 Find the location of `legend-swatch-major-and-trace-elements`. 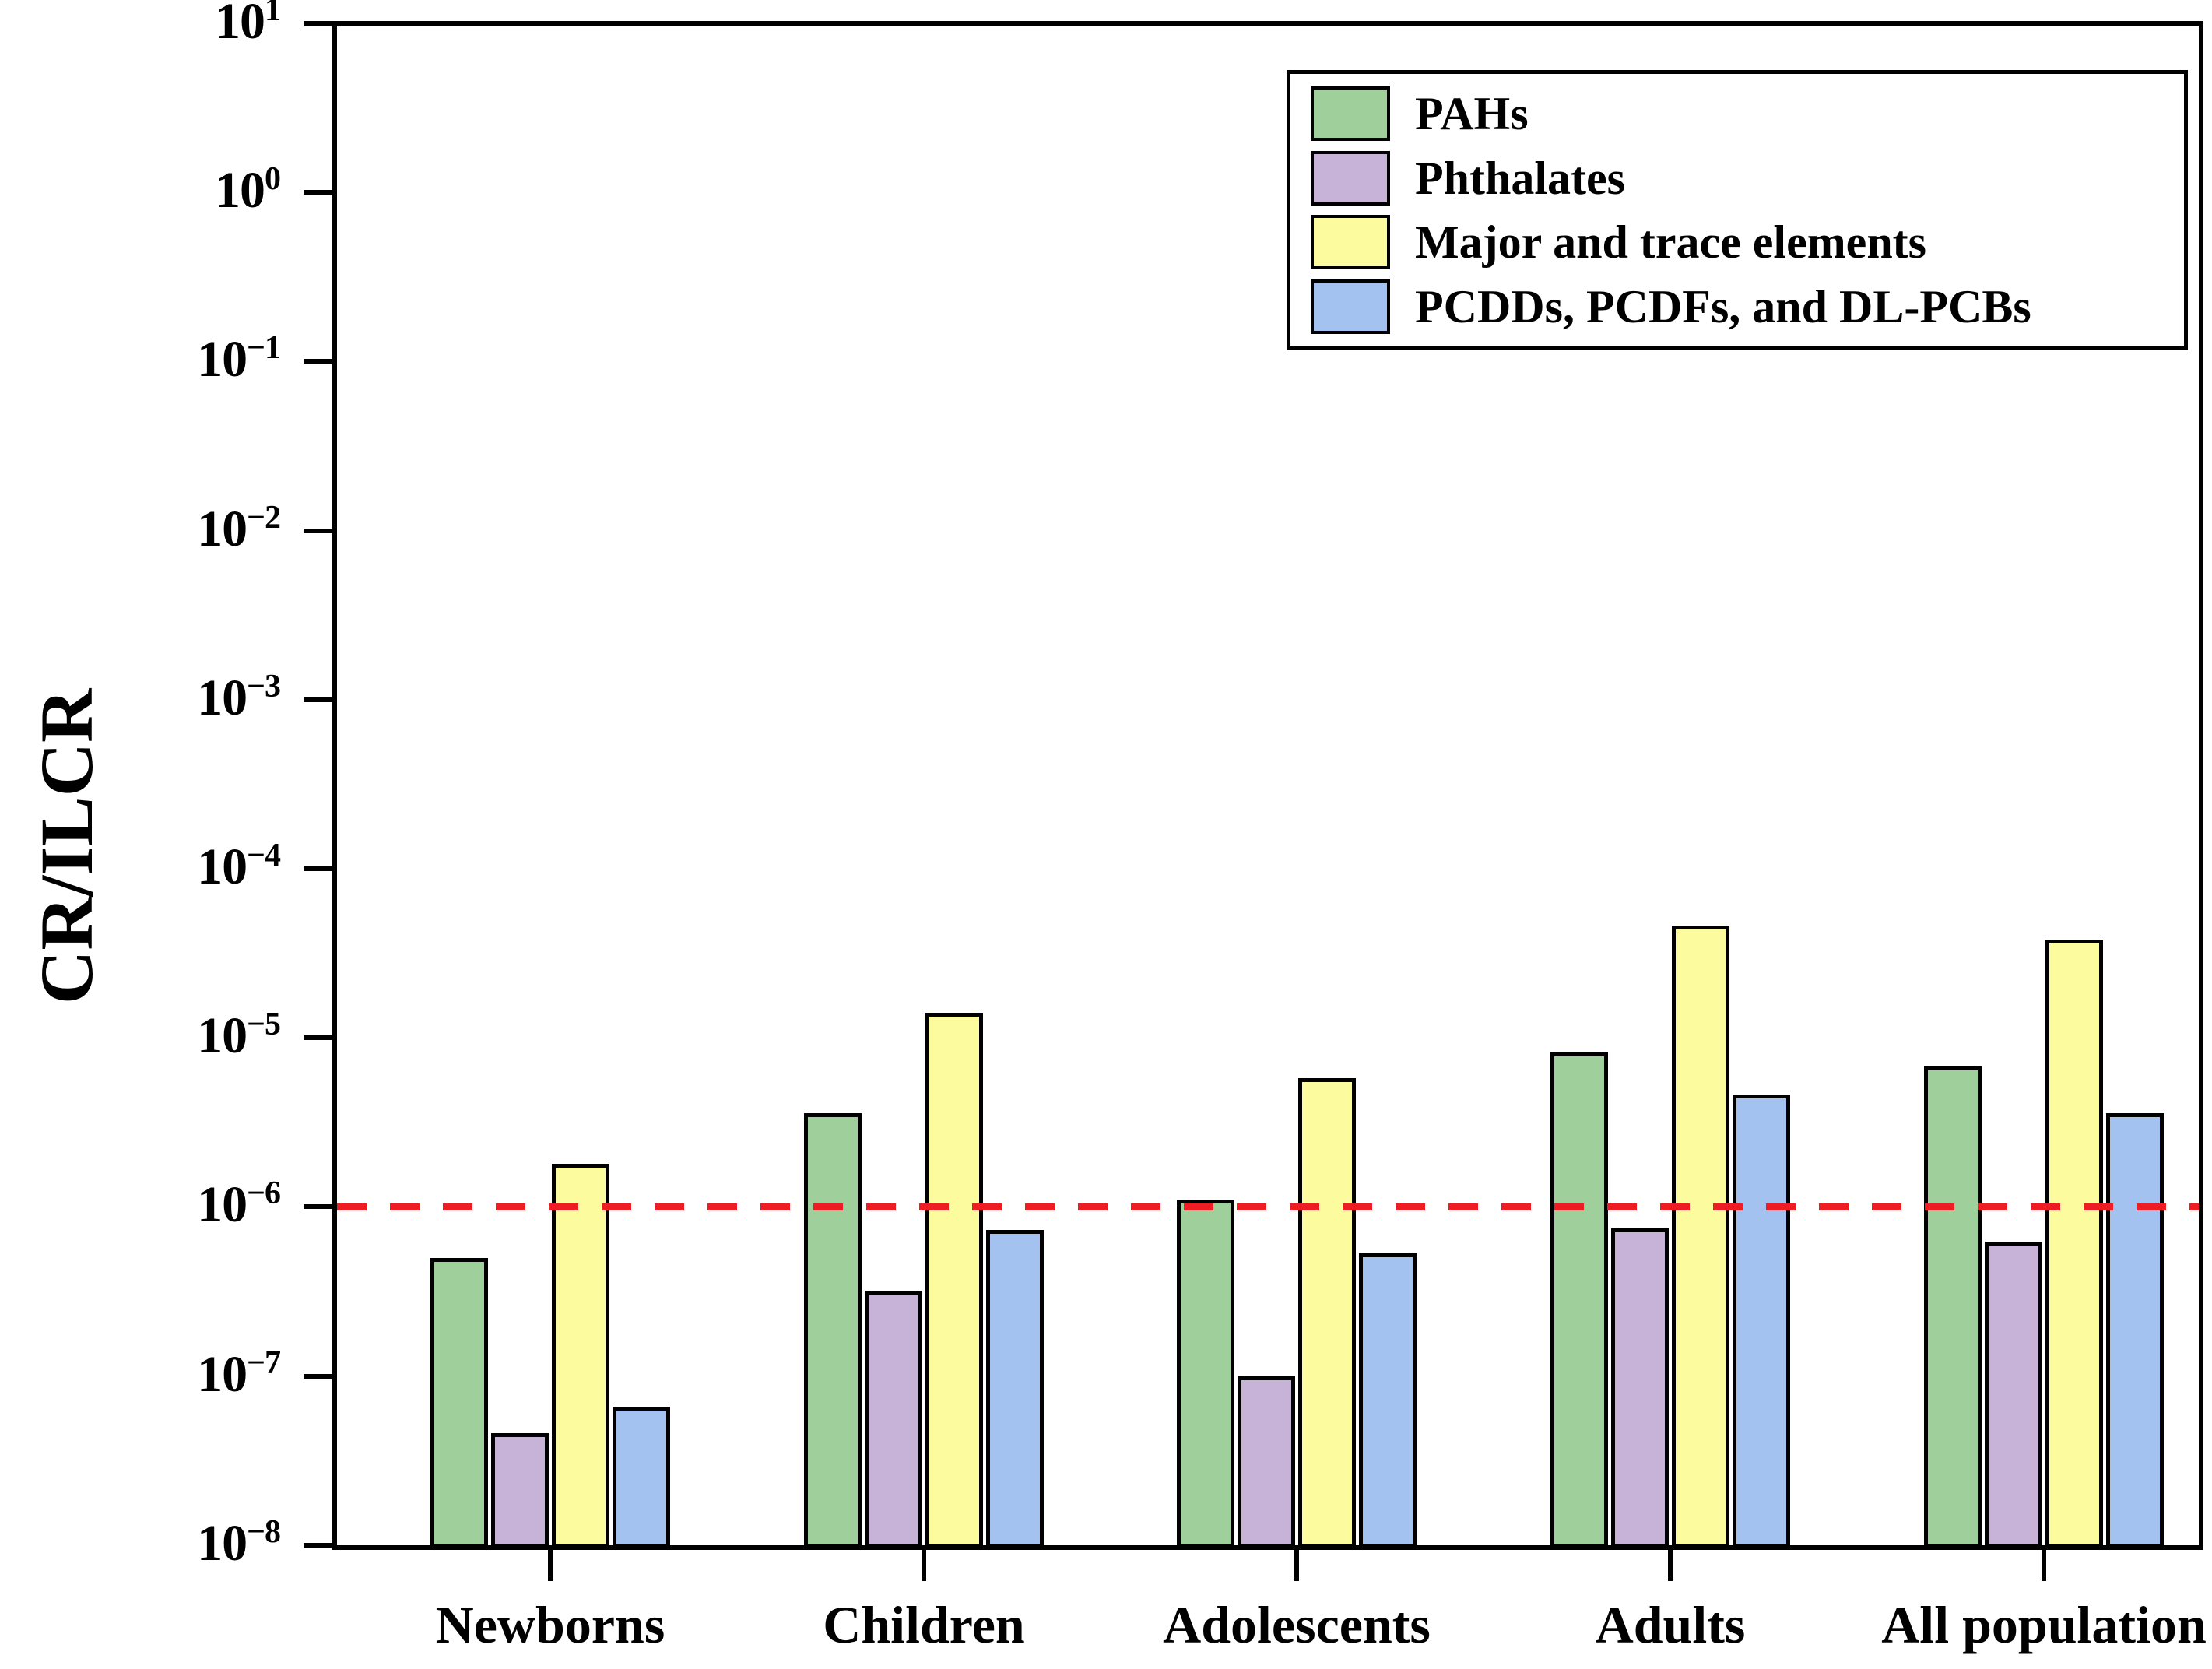

legend-swatch-major-and-trace-elements is located at coordinates (1350, 242).